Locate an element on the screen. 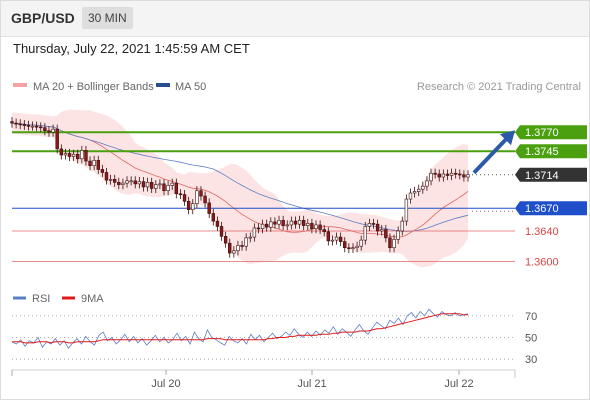 The image size is (590, 400). resistance-tag is located at coordinates (551, 132).